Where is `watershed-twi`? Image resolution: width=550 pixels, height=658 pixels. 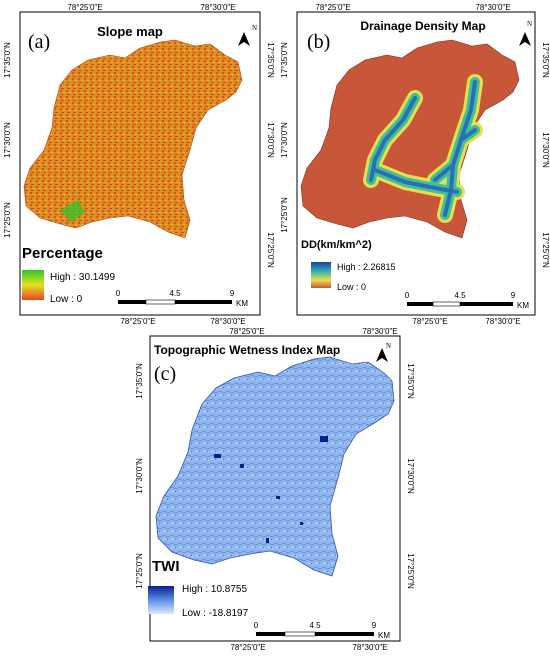
watershed-twi is located at coordinates (275, 466).